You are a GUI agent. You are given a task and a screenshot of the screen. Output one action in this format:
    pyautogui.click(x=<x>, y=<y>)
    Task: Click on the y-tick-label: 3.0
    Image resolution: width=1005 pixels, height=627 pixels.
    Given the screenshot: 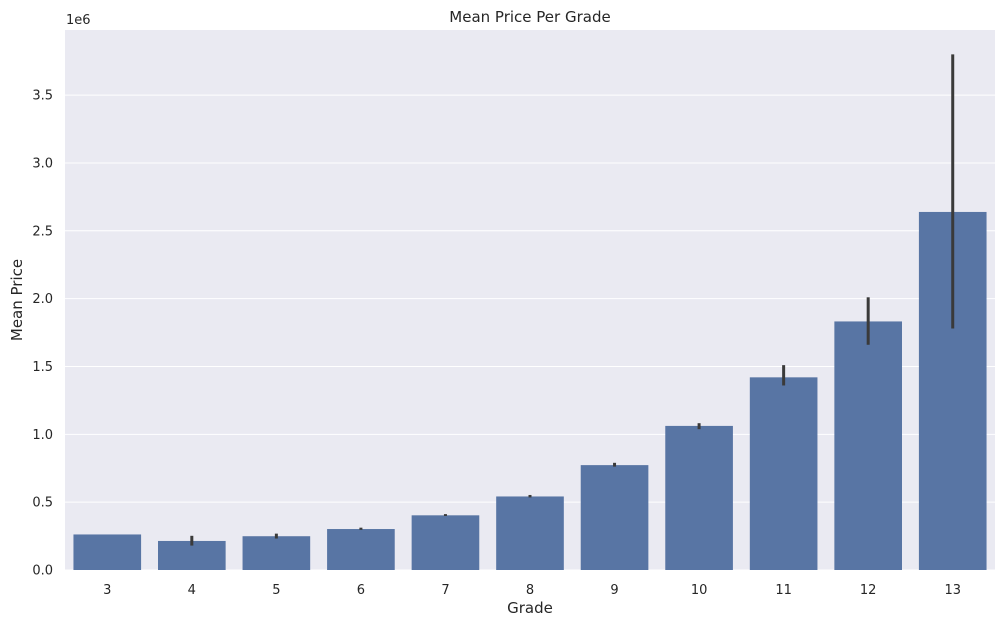 What is the action you would take?
    pyautogui.click(x=42, y=163)
    